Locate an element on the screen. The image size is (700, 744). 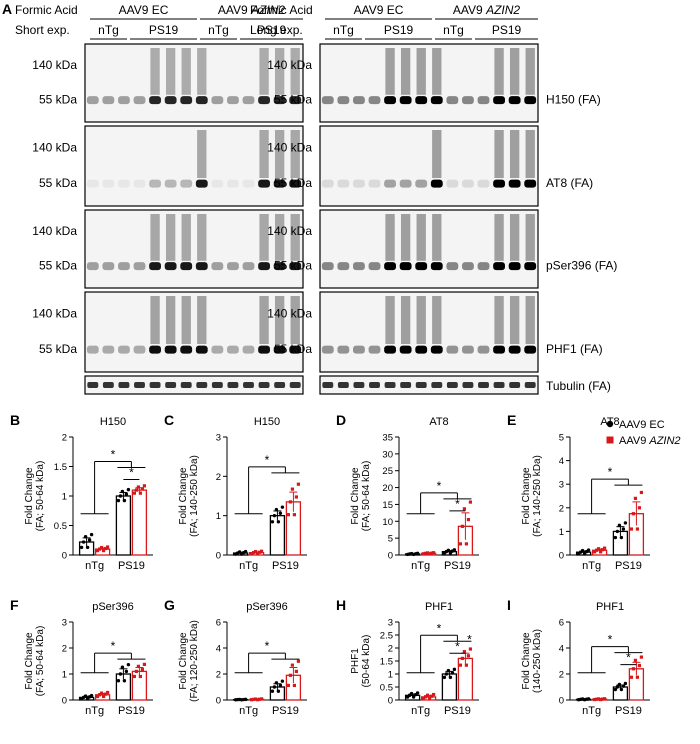
y-tick-label: 25 is located at coordinates (387, 471).